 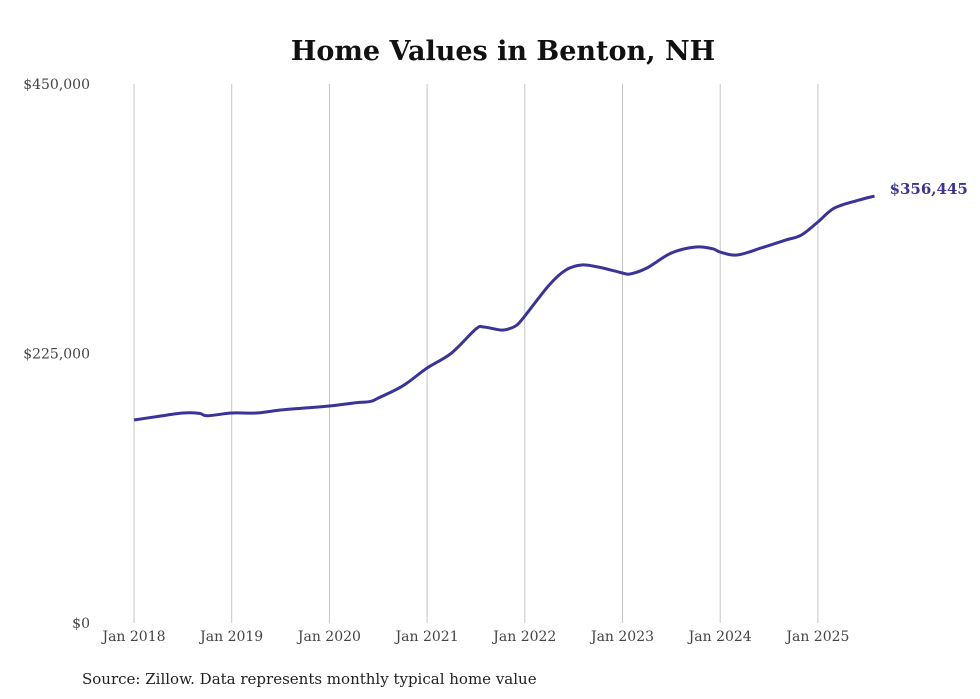 What do you see at coordinates (816, 637) in the screenshot?
I see `x-tick-label: Jan 2025` at bounding box center [816, 637].